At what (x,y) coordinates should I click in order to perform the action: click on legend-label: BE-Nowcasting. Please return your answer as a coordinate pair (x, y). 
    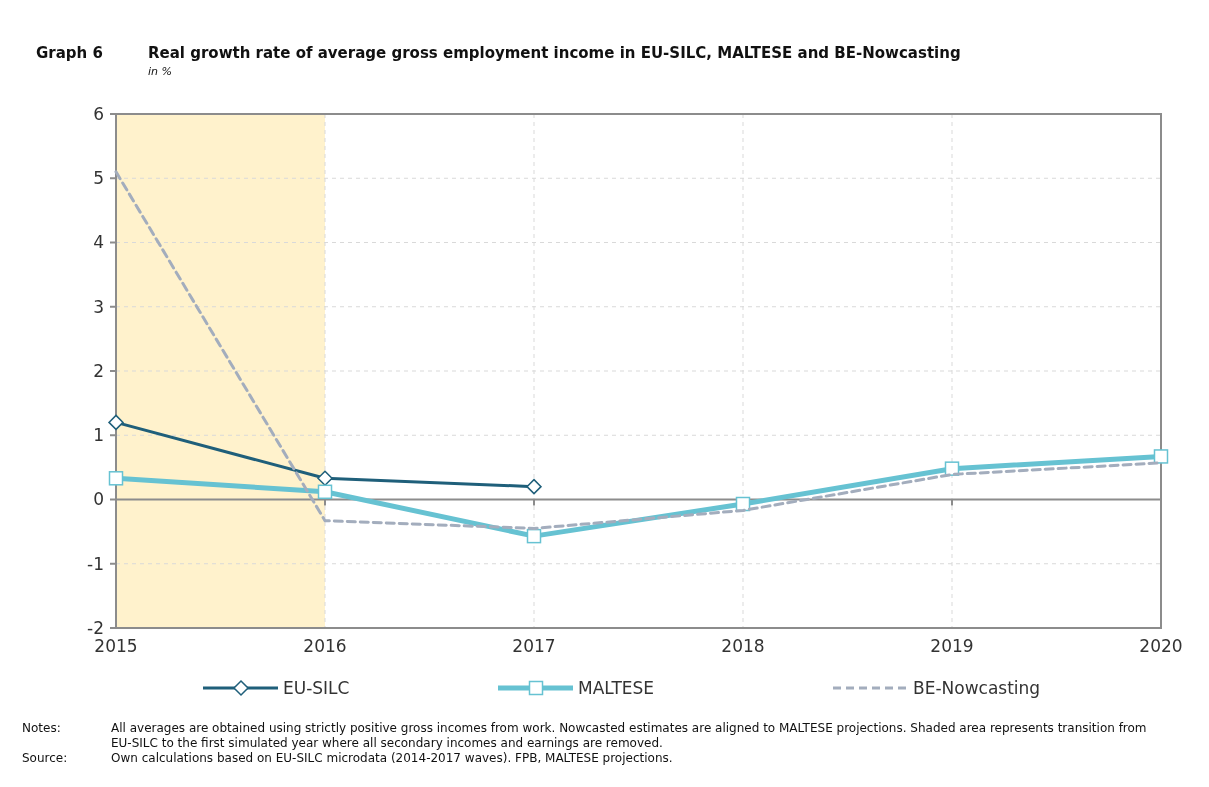
    Looking at the image, I should click on (977, 687).